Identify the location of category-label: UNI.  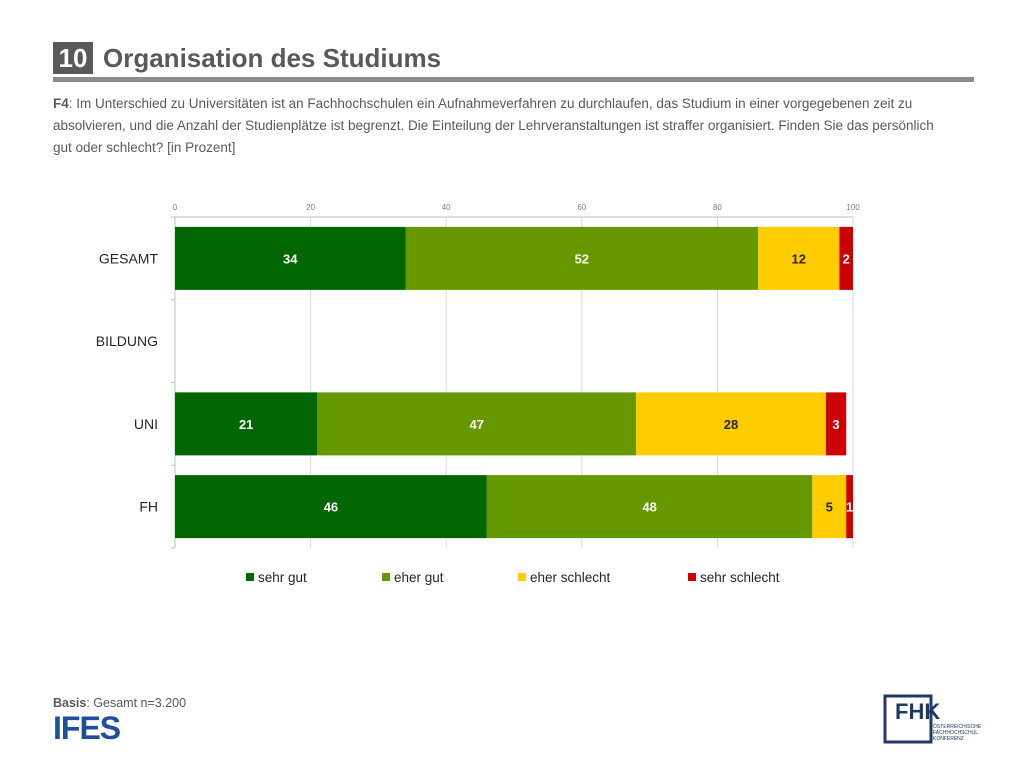
(146, 424).